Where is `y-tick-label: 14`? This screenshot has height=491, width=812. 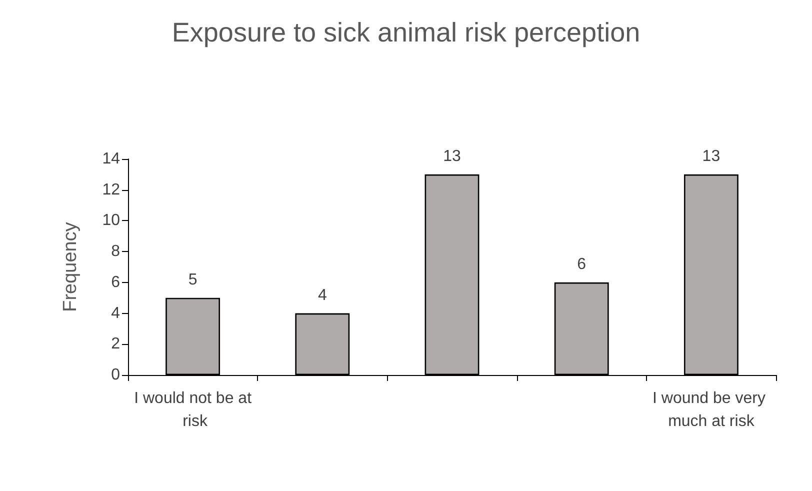
y-tick-label: 14 is located at coordinates (111, 159).